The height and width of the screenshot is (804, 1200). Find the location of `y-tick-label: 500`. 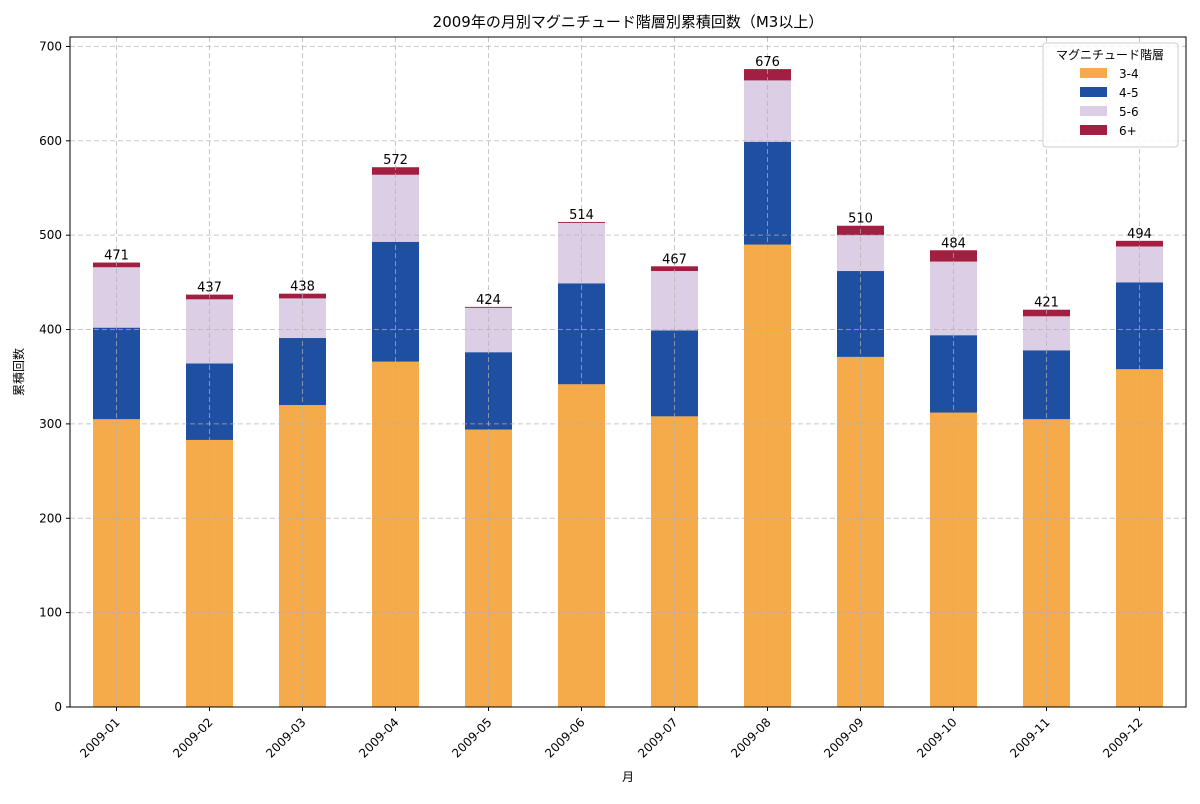

y-tick-label: 500 is located at coordinates (50, 235).